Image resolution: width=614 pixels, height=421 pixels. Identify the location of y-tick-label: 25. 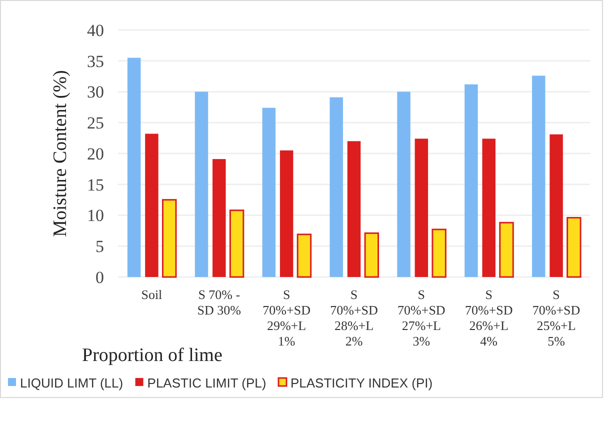
(95, 123).